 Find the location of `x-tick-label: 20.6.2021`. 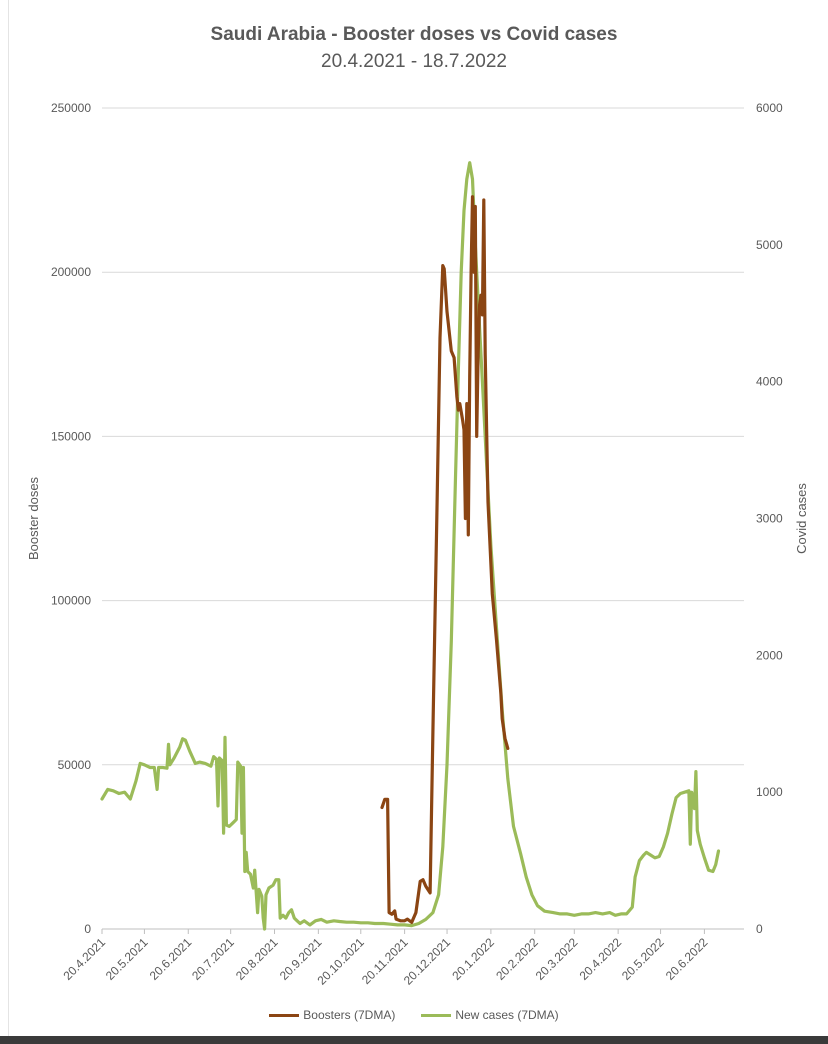

x-tick-label: 20.6.2021 is located at coordinates (171, 959).